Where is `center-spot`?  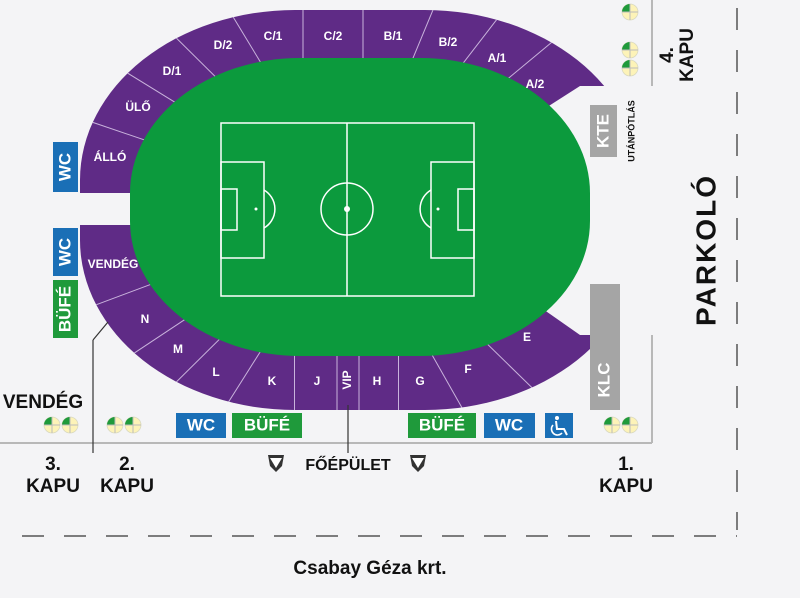 center-spot is located at coordinates (347, 209).